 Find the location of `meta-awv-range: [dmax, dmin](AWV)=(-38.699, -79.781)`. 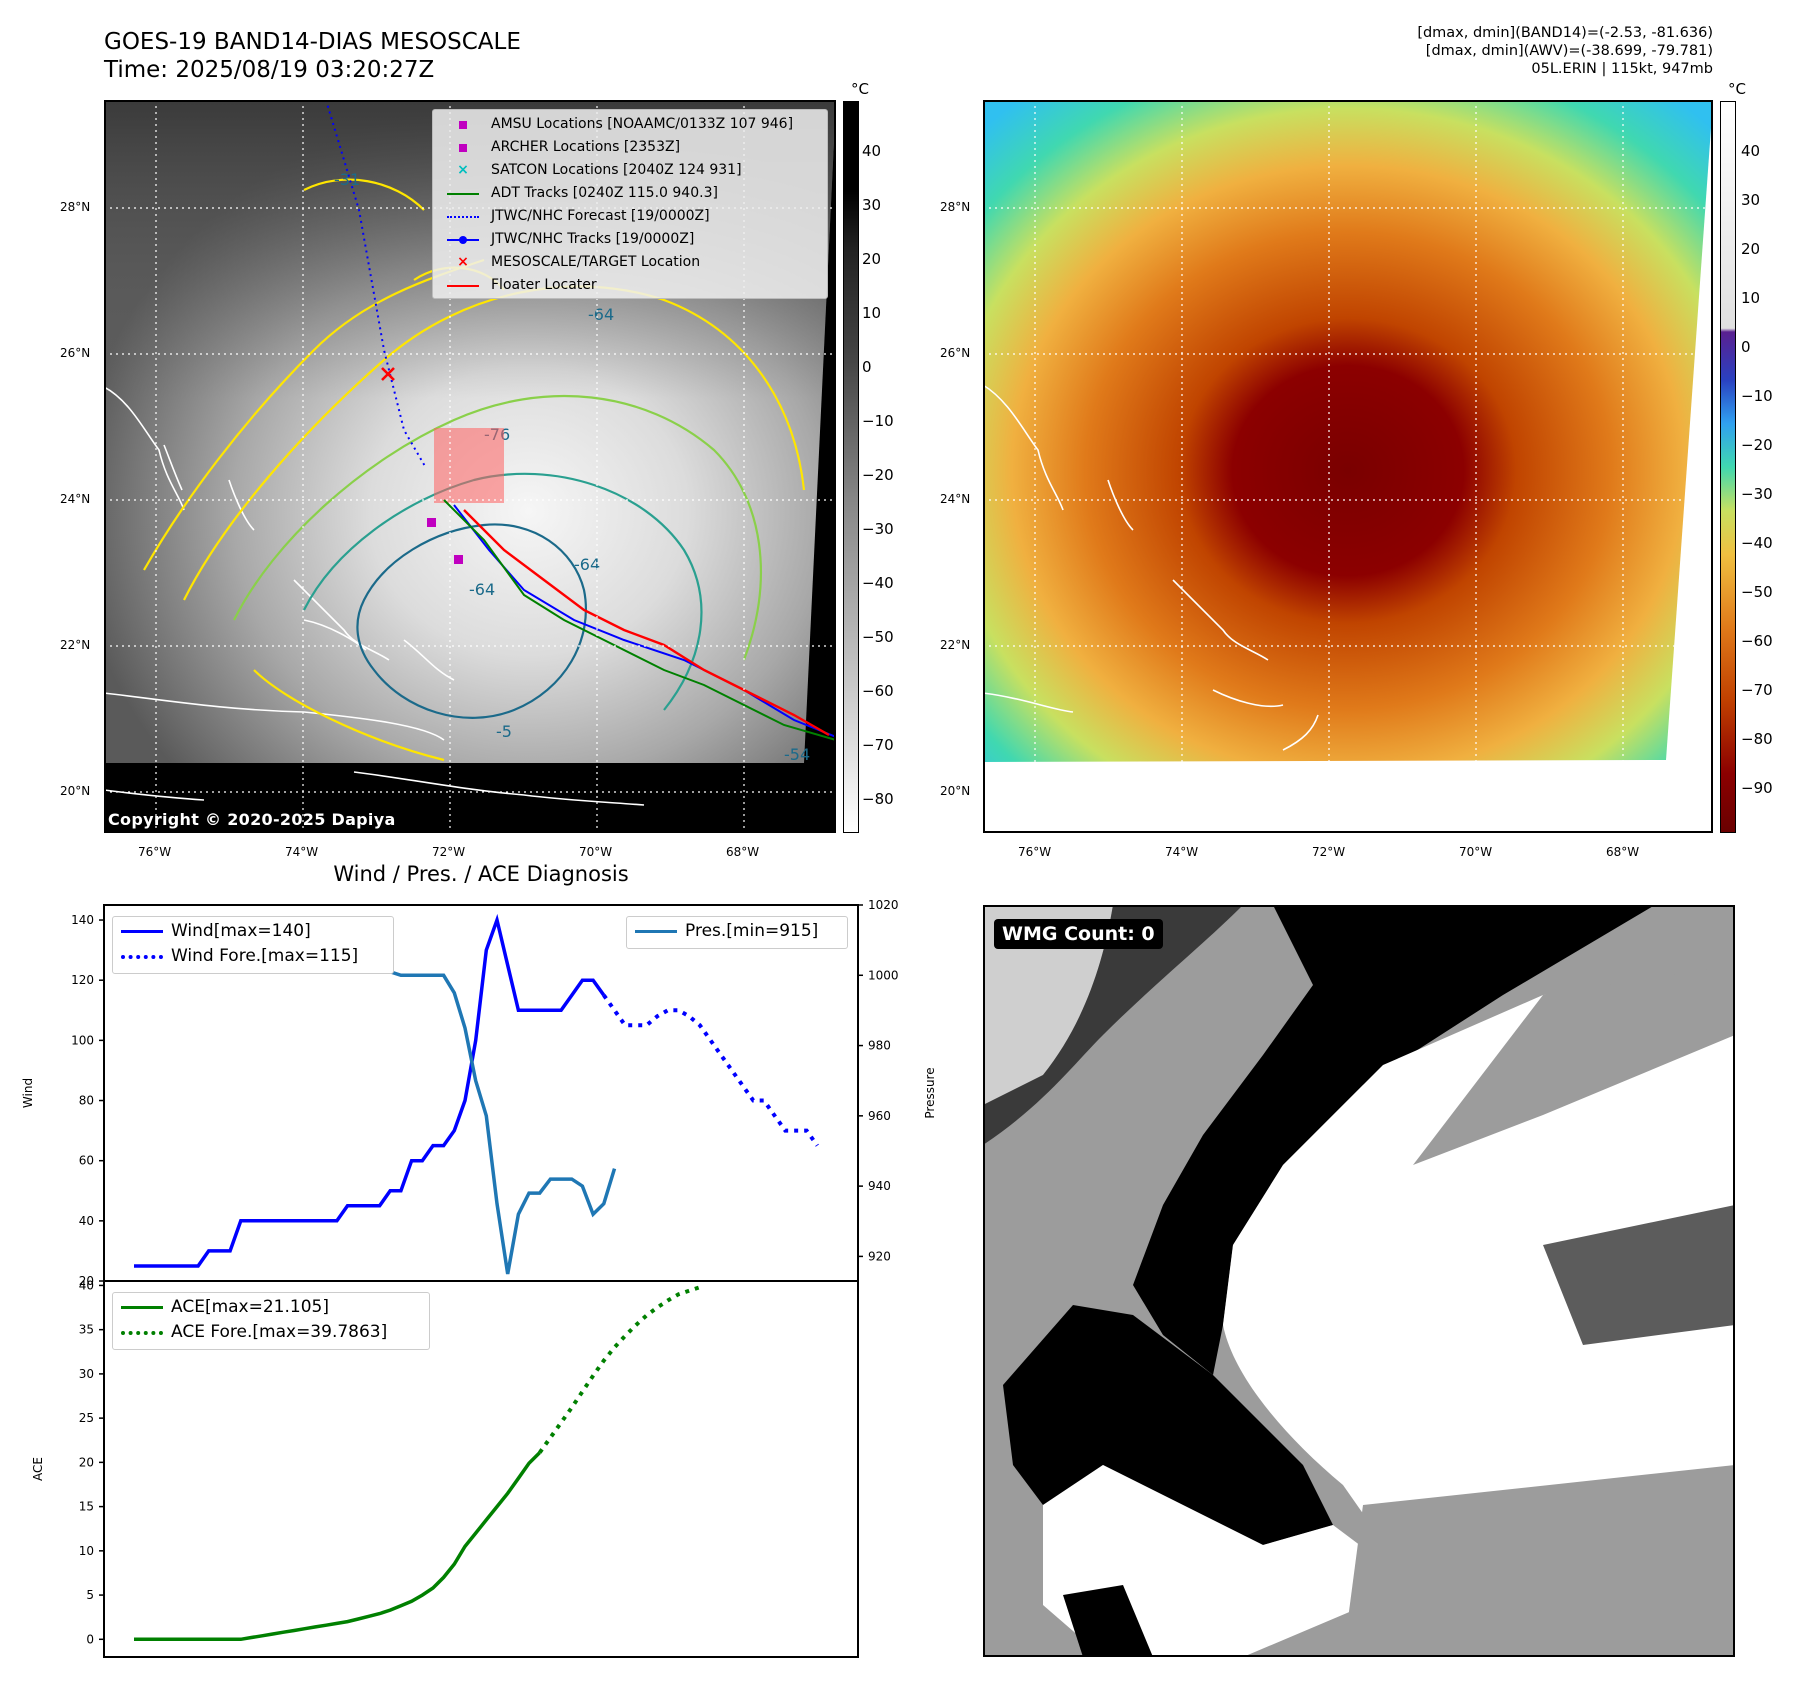

meta-awv-range: [dmax, dmin](AWV)=(-38.699, -79.781) is located at coordinates (1569, 51).